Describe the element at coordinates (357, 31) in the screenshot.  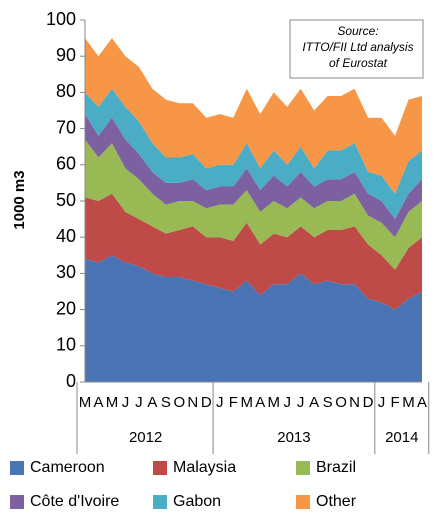
I see `annotation: Source:` at that location.